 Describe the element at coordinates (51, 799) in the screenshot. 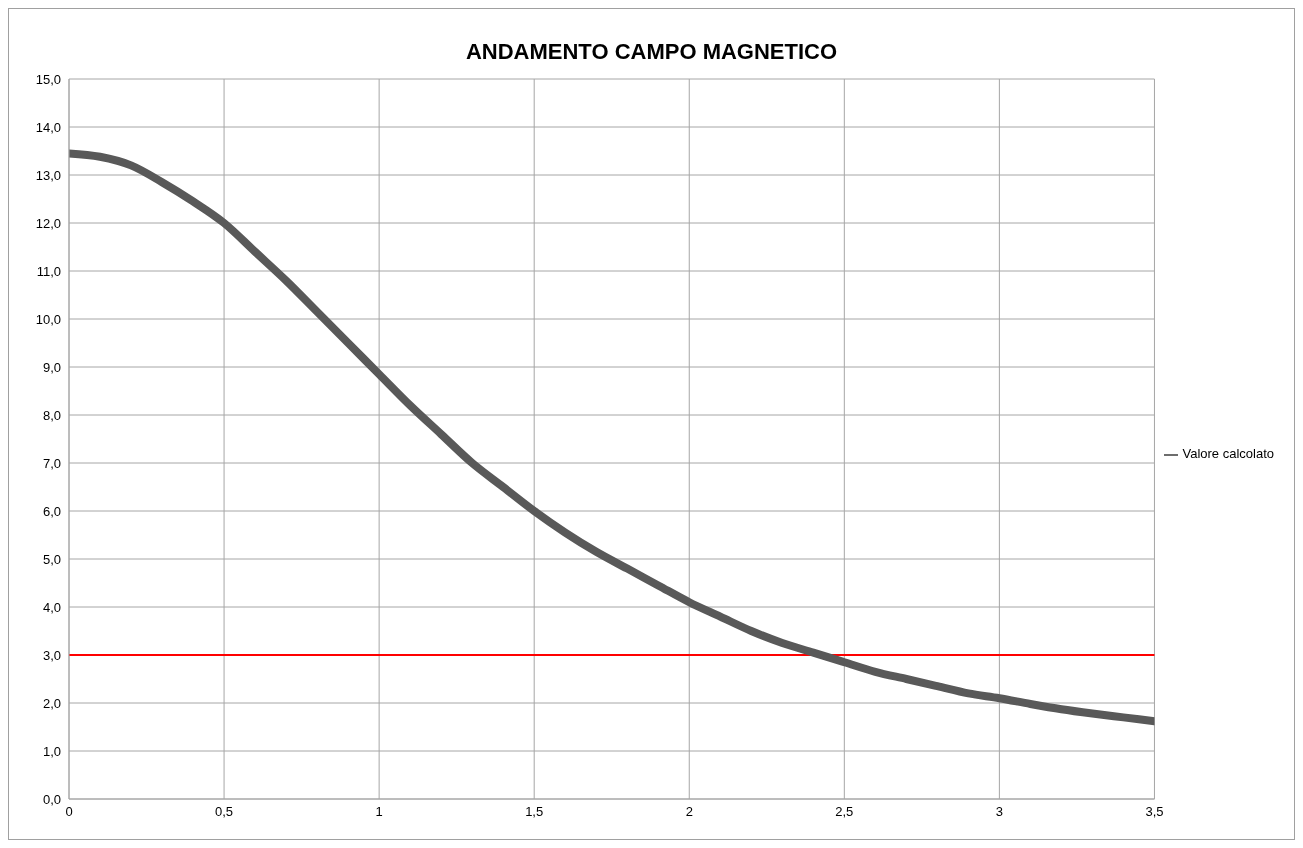

I see `y-tick-label: 0,0` at that location.